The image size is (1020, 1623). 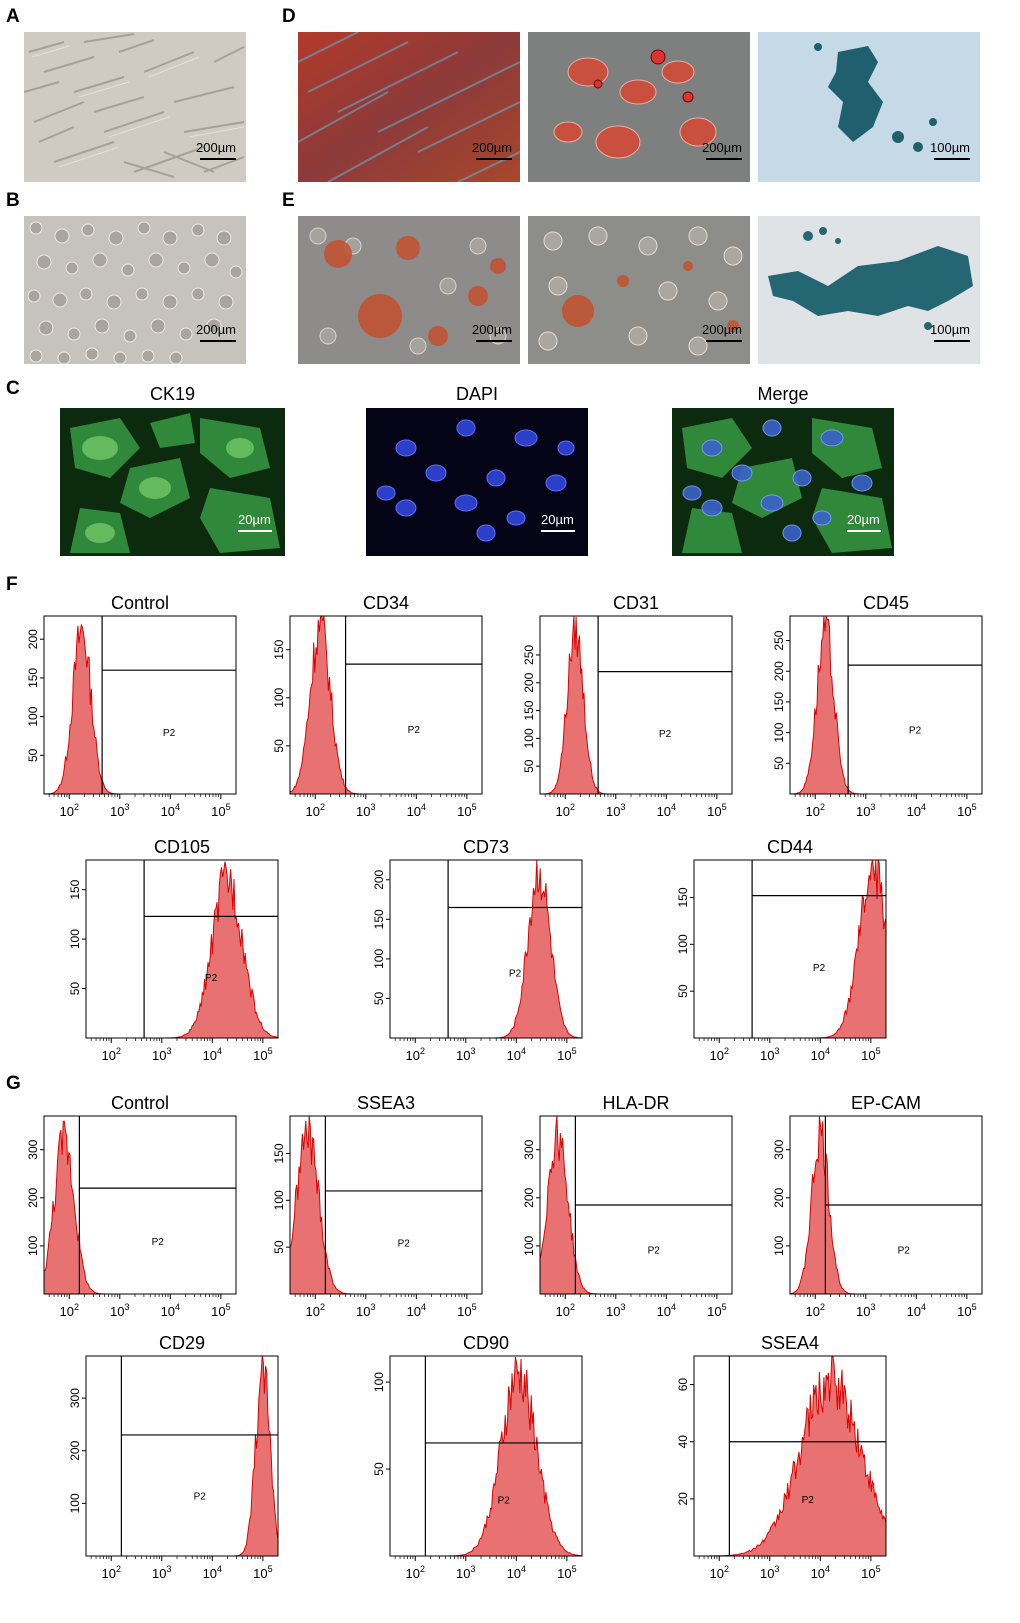 I want to click on histogram-title-g-cd90: CD90, so click(x=486, y=1343).